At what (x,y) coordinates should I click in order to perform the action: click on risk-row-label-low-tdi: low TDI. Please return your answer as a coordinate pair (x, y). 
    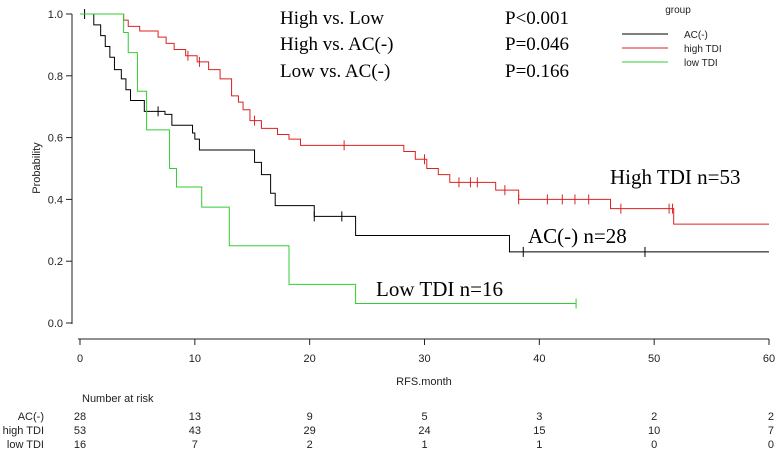
    Looking at the image, I should click on (25, 445).